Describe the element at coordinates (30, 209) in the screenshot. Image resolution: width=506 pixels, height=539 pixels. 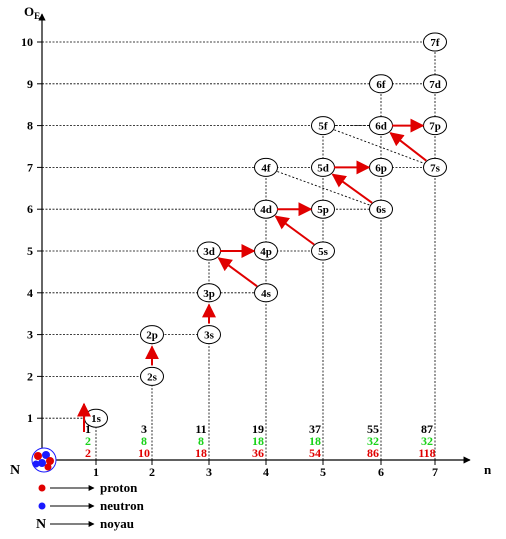
I see `y-tick-label: 6` at that location.